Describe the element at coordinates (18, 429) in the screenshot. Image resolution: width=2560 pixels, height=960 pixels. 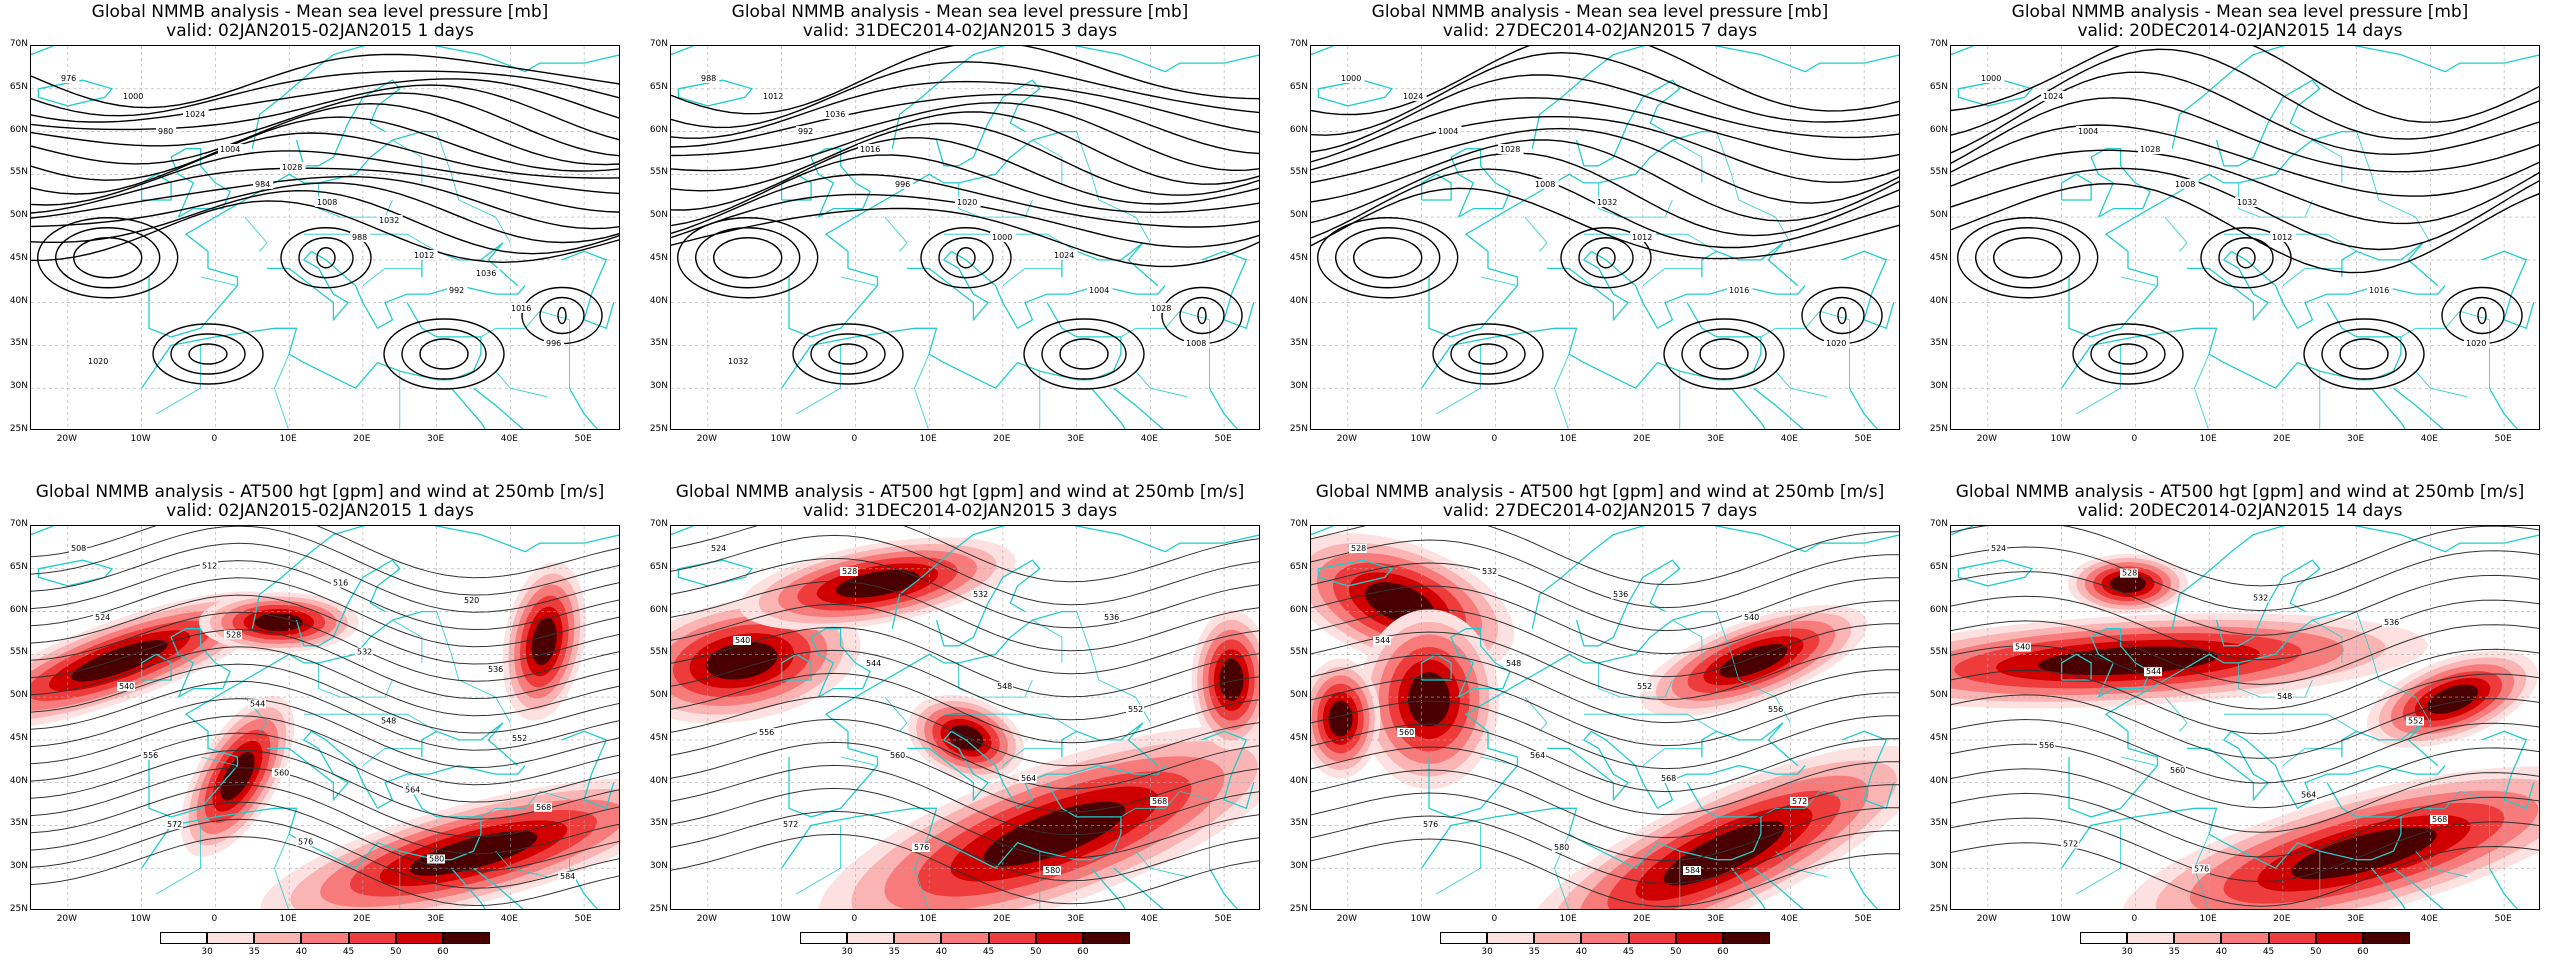
I see `latitude-label: 25N` at that location.